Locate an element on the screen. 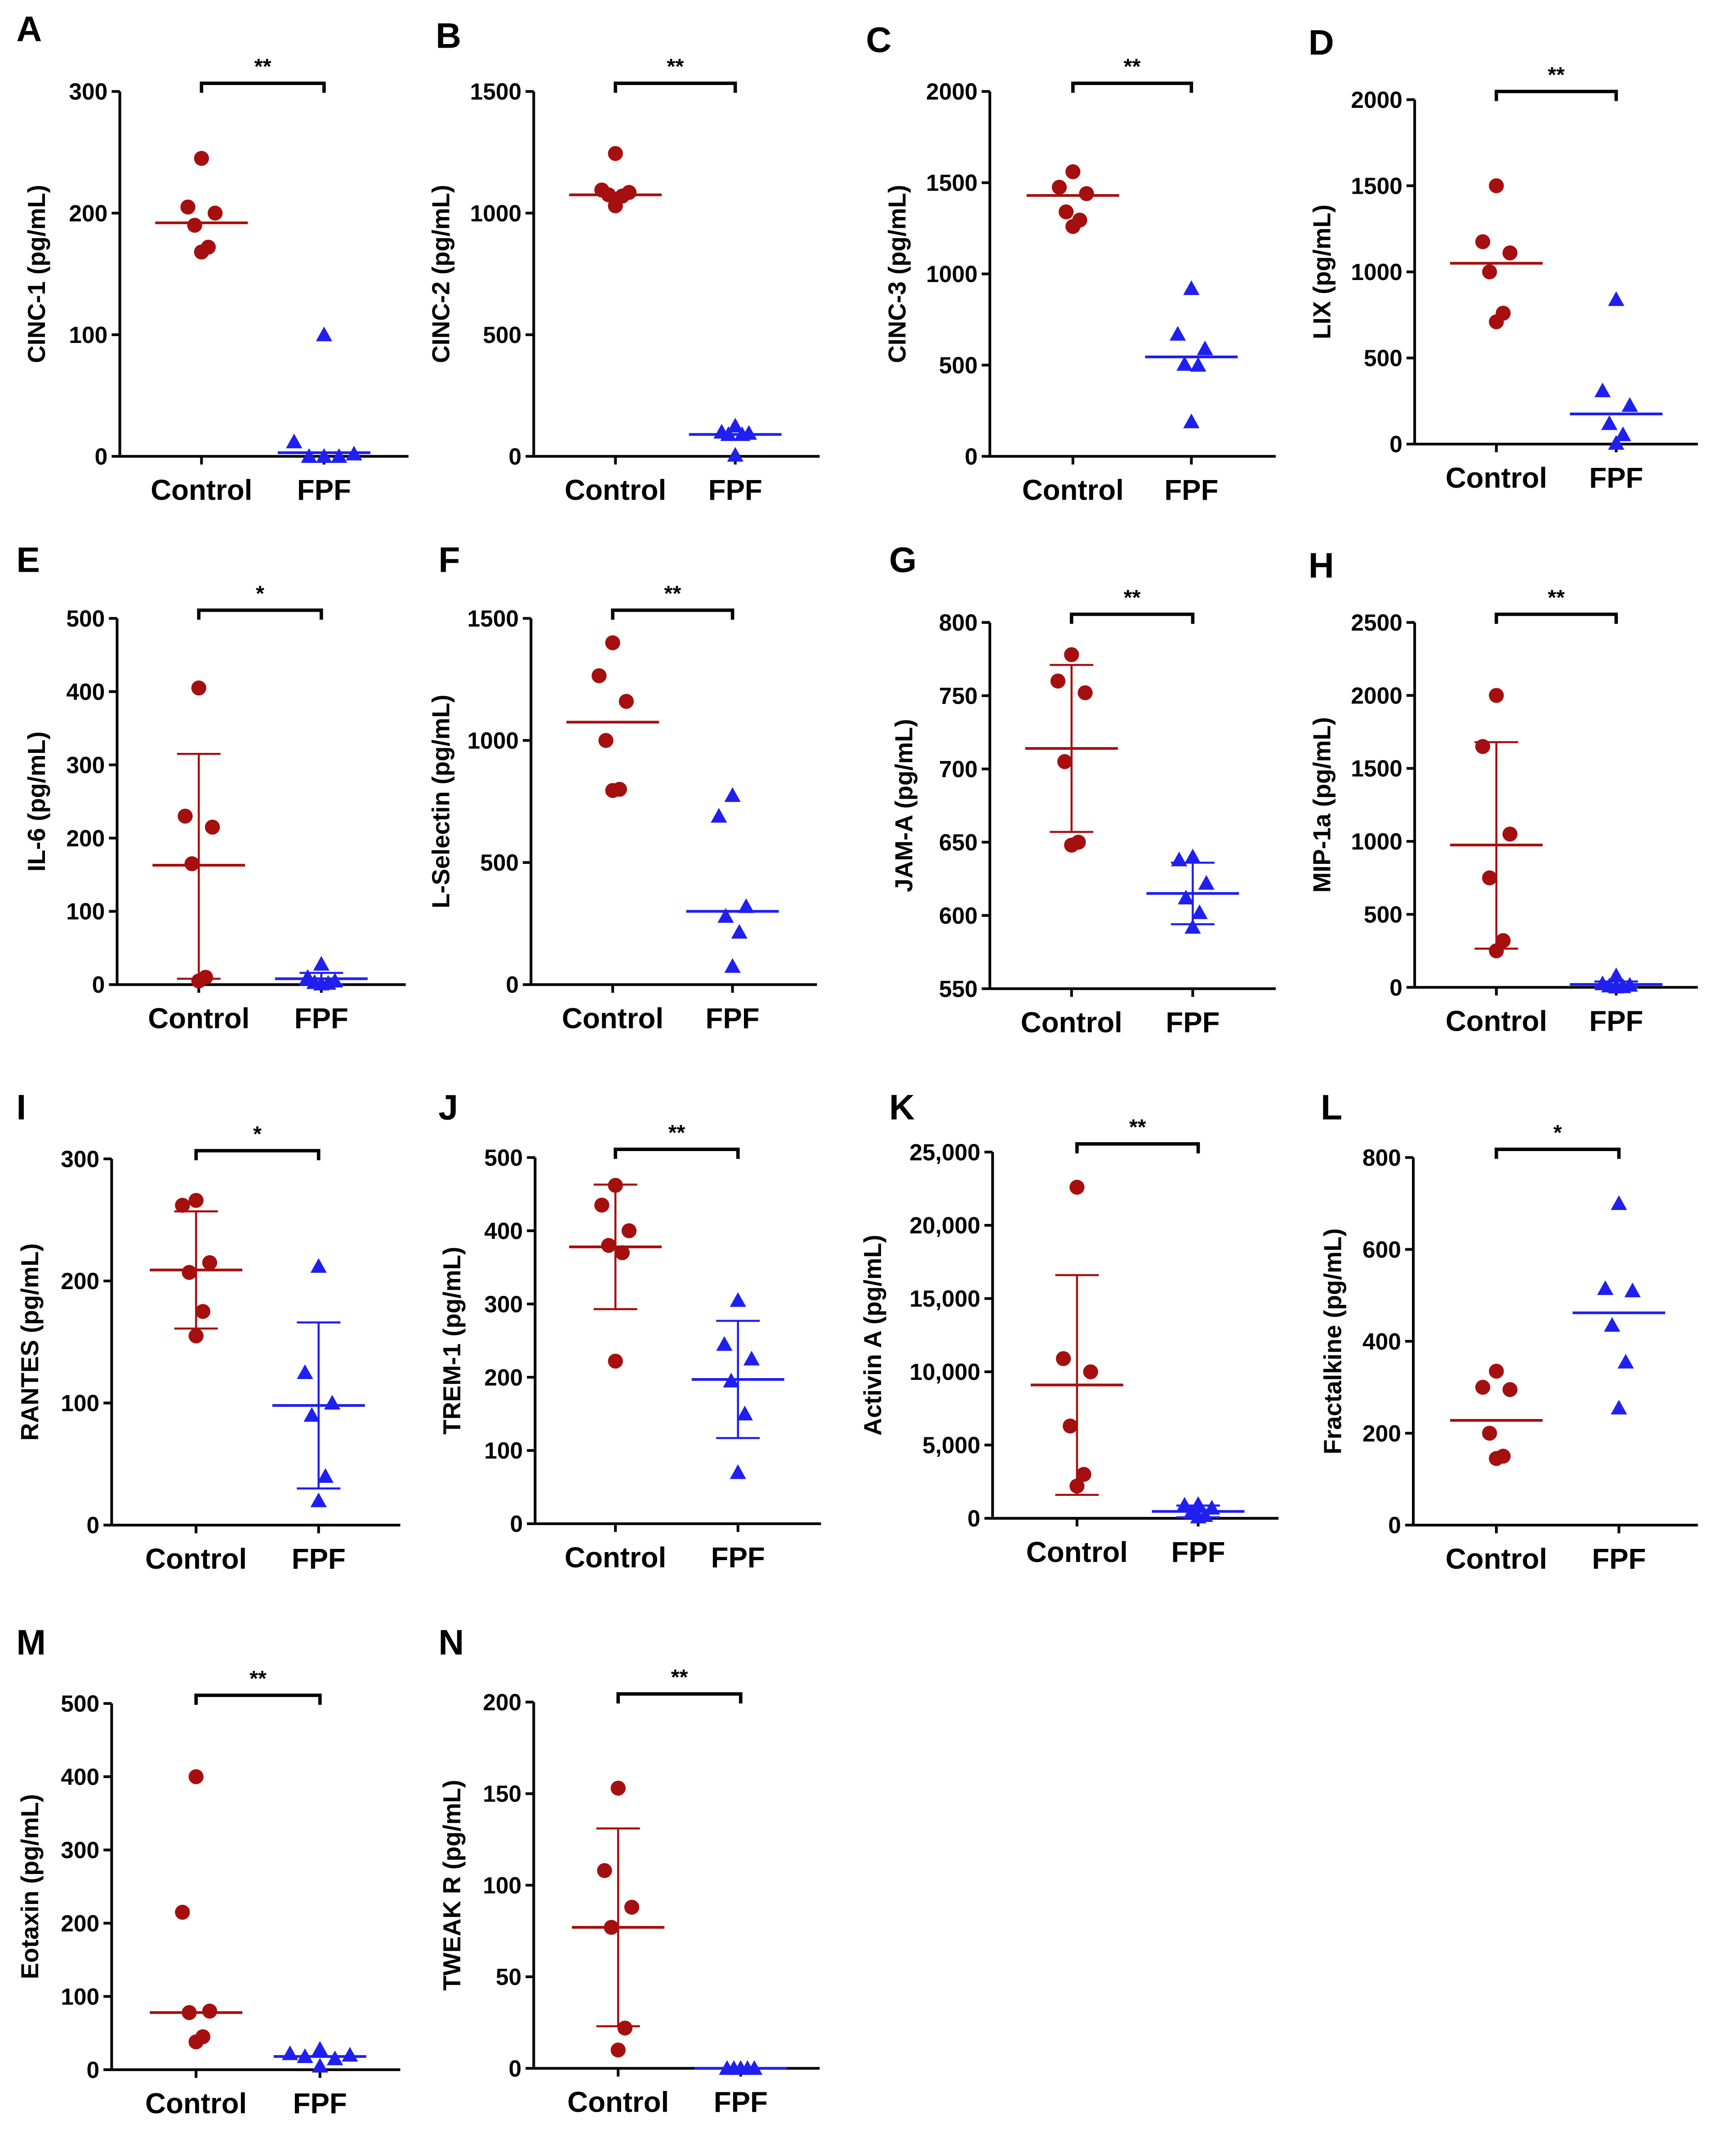 The height and width of the screenshot is (2153, 1736). significance-label: * is located at coordinates (1557, 1133).